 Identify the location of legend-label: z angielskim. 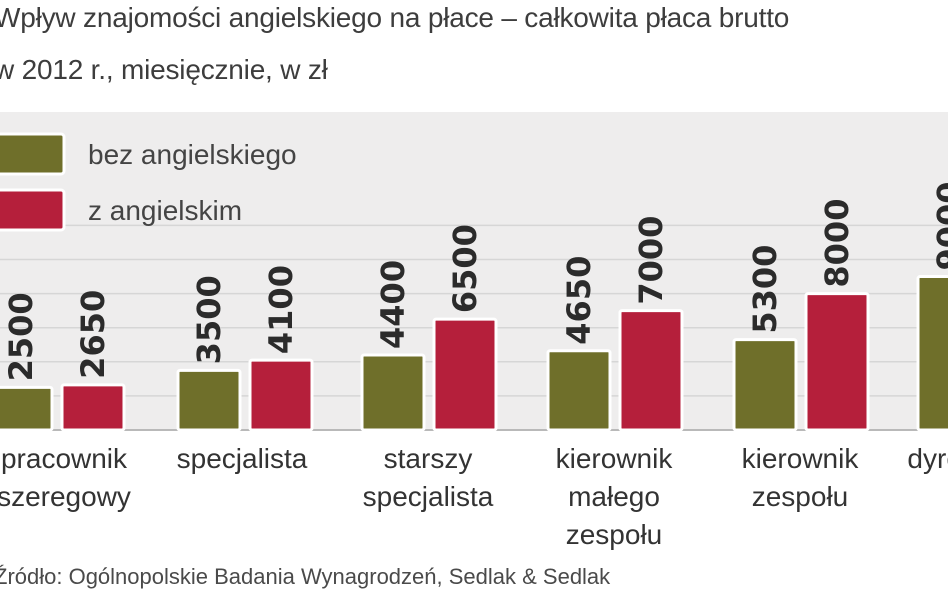
(165, 210).